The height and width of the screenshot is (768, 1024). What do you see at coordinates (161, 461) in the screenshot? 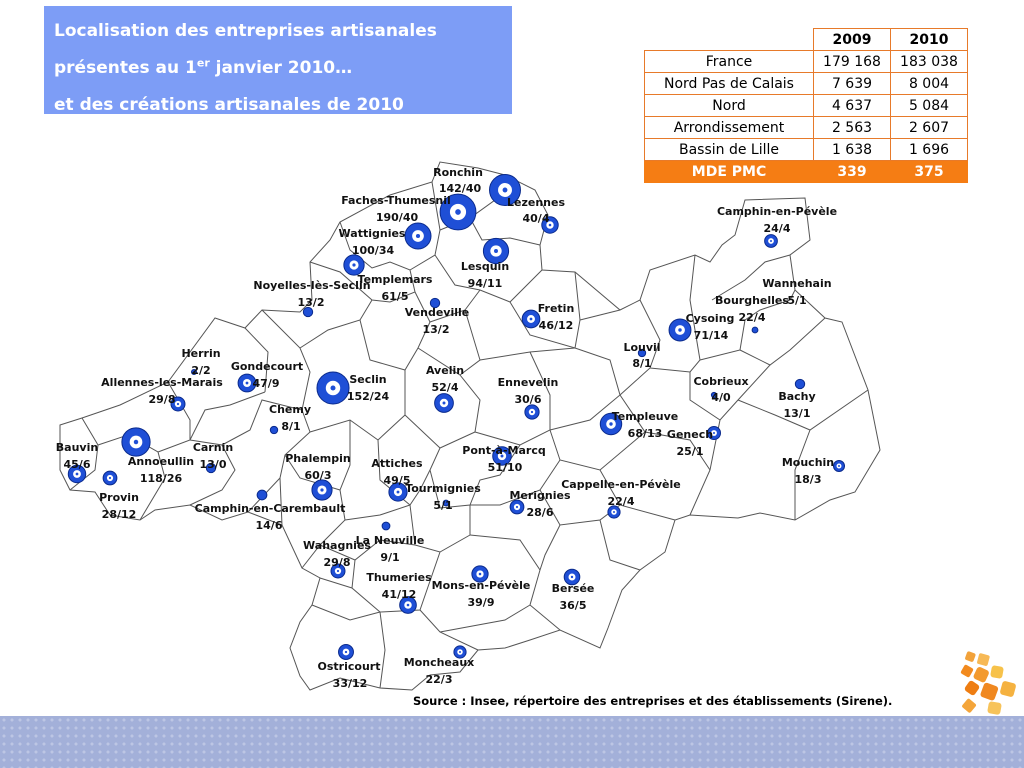
I see `commune-name-label: Annoeullin` at bounding box center [161, 461].